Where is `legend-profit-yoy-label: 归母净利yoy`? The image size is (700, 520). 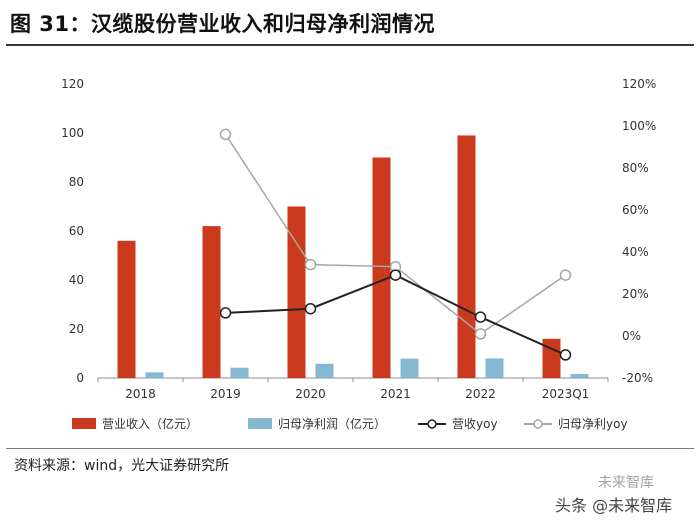
legend-profit-yoy-label: 归母净利yoy is located at coordinates (593, 424).